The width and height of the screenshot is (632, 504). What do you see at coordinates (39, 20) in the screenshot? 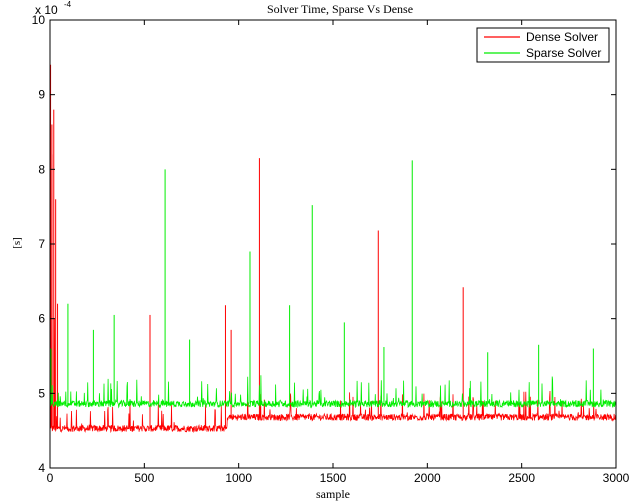
I see `y-tick-label: 10` at bounding box center [39, 20].